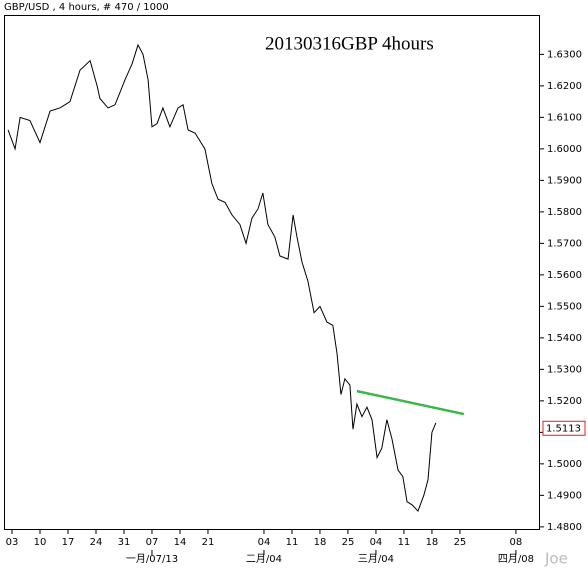 The image size is (588, 570). I want to click on y-tick-label: 1.5000, so click(564, 464).